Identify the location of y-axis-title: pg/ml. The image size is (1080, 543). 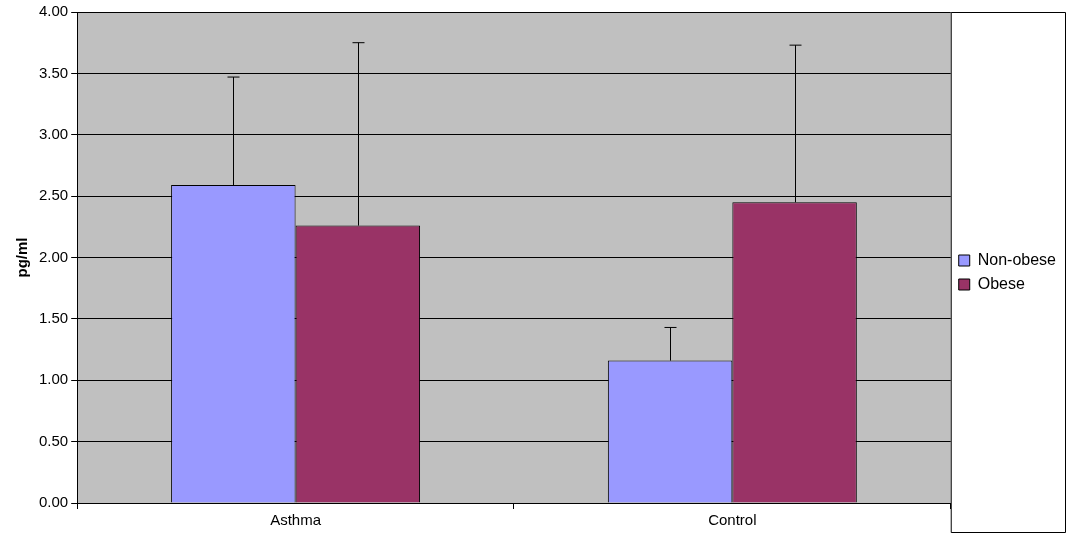
(22, 257).